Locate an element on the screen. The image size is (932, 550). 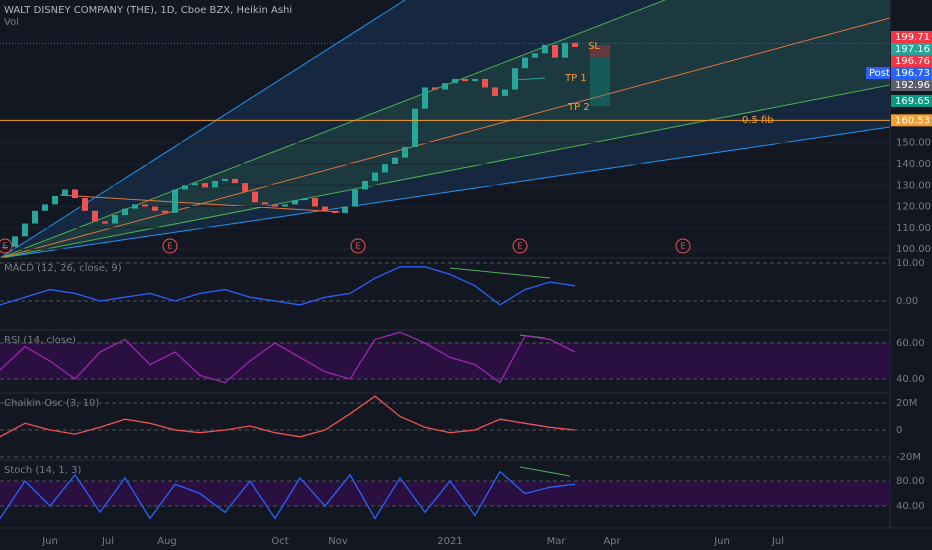
x-tick-label: 2021 is located at coordinates (449, 541).